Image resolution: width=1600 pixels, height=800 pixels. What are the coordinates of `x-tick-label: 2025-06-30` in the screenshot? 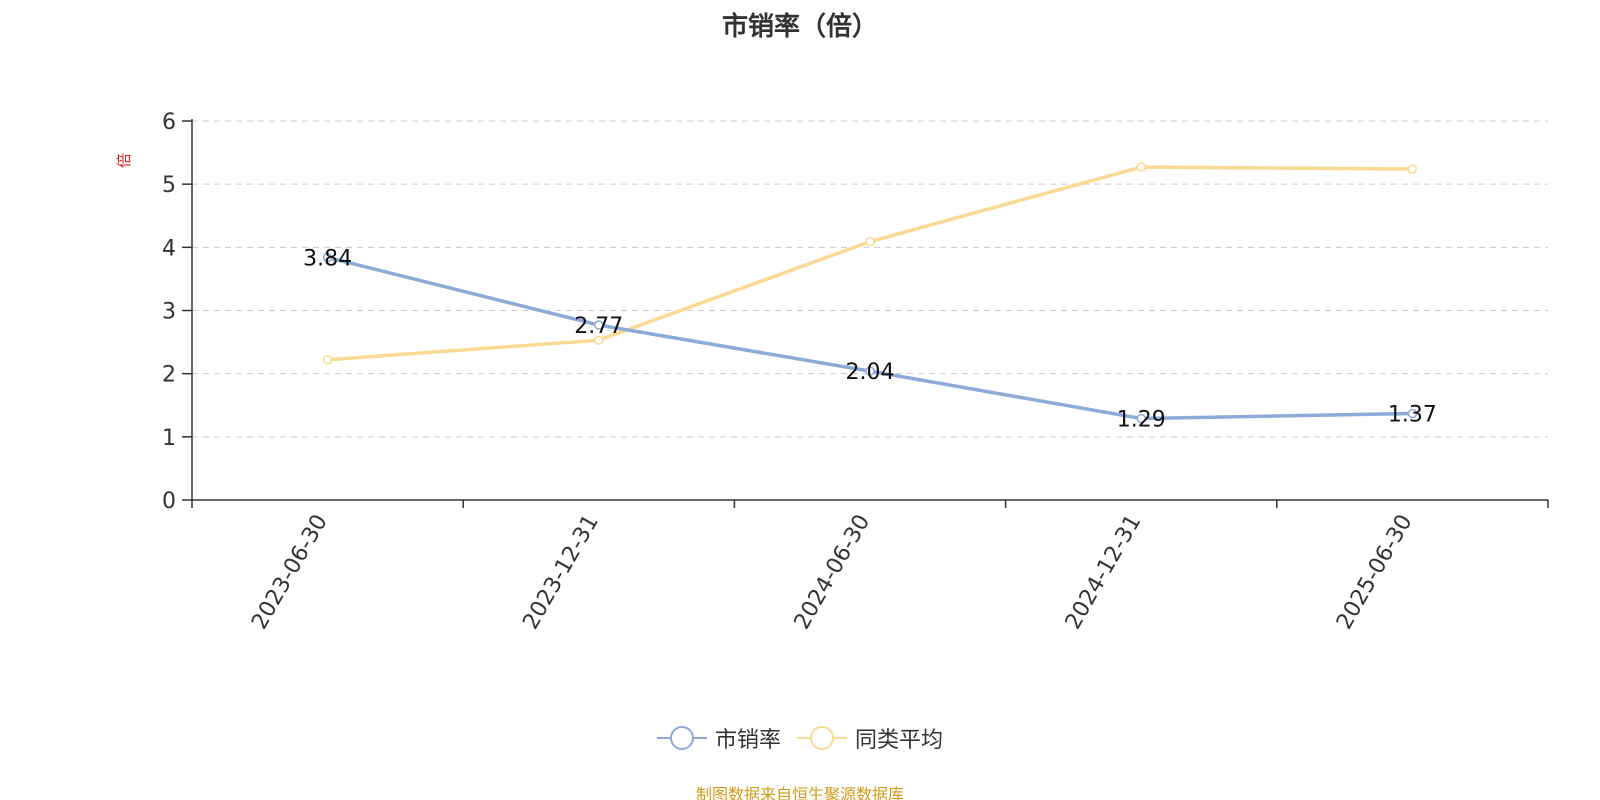 It's located at (1375, 572).